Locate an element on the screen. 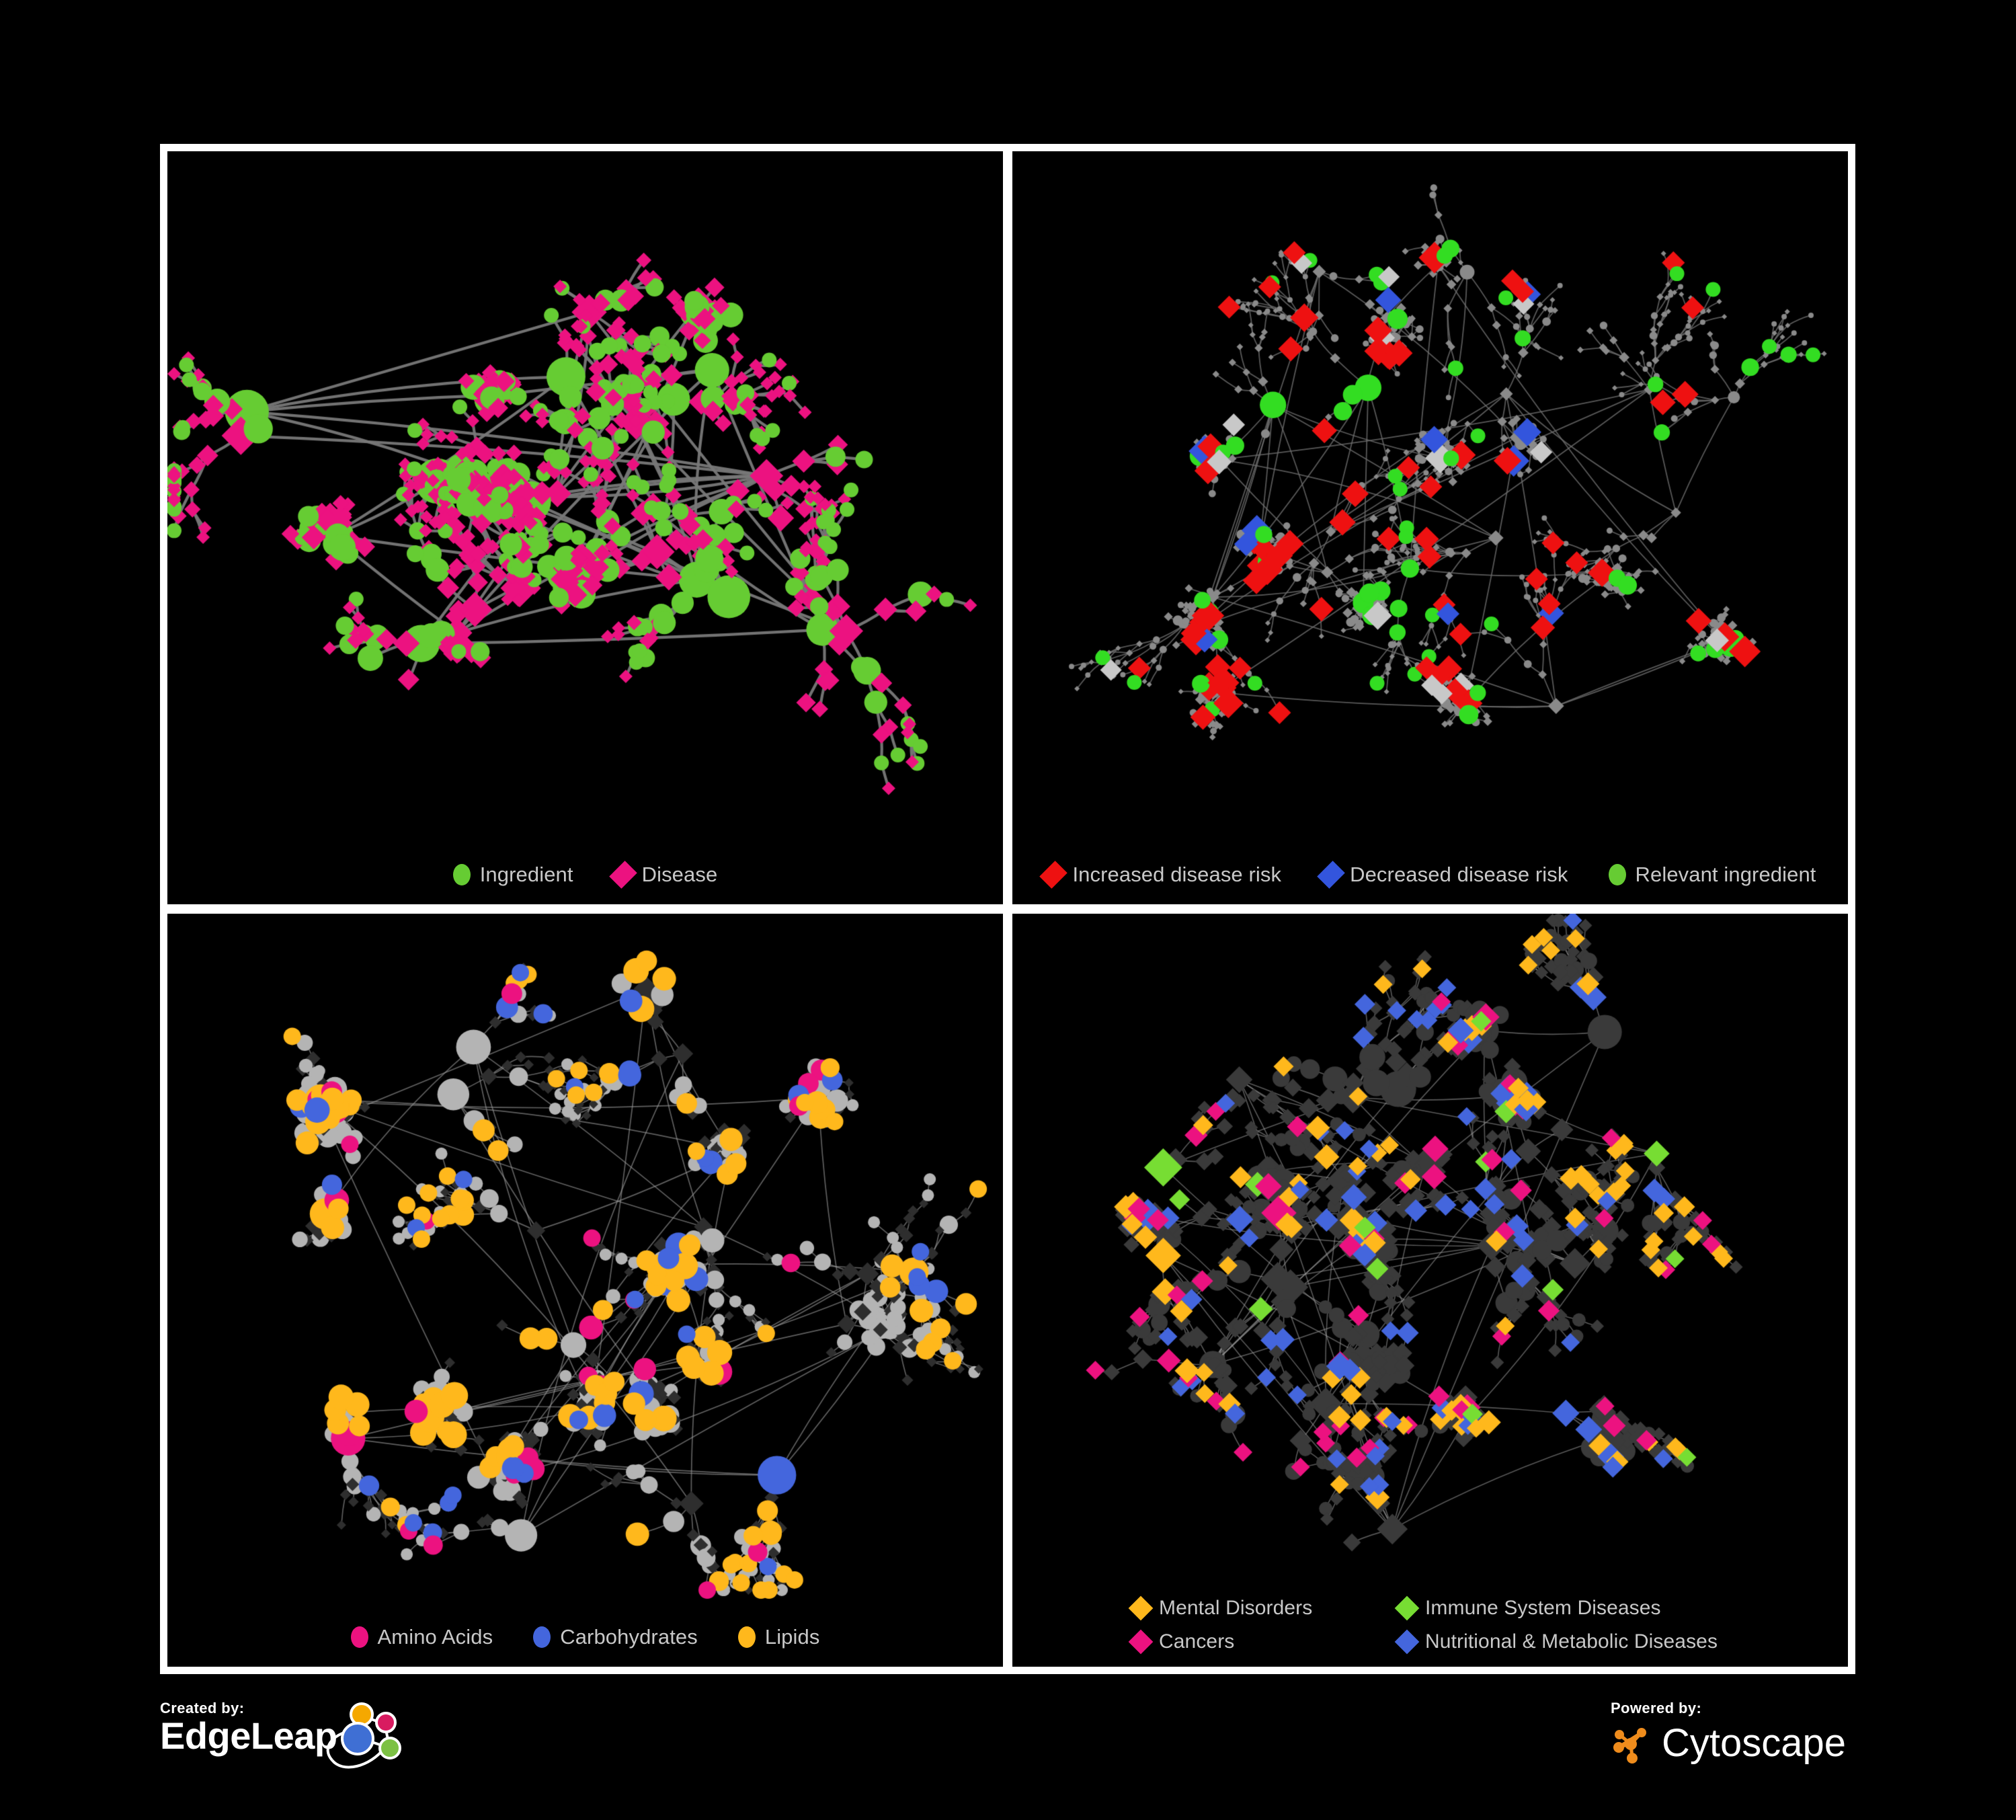  legend-nutrient-class: Amino Acids Carbohydrates Lipids is located at coordinates (585, 1637).